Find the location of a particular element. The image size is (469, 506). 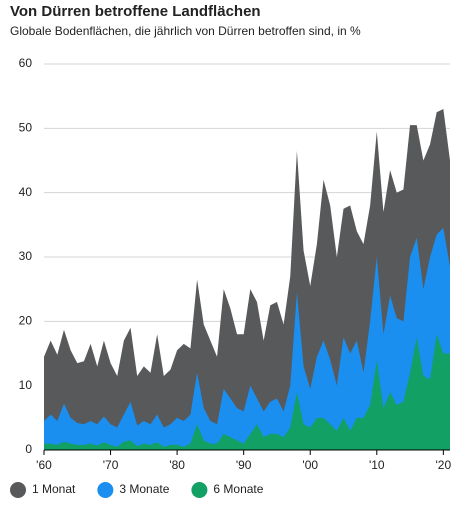

chart-title: Von Dürren betroffene Landflächen is located at coordinates (135, 11).